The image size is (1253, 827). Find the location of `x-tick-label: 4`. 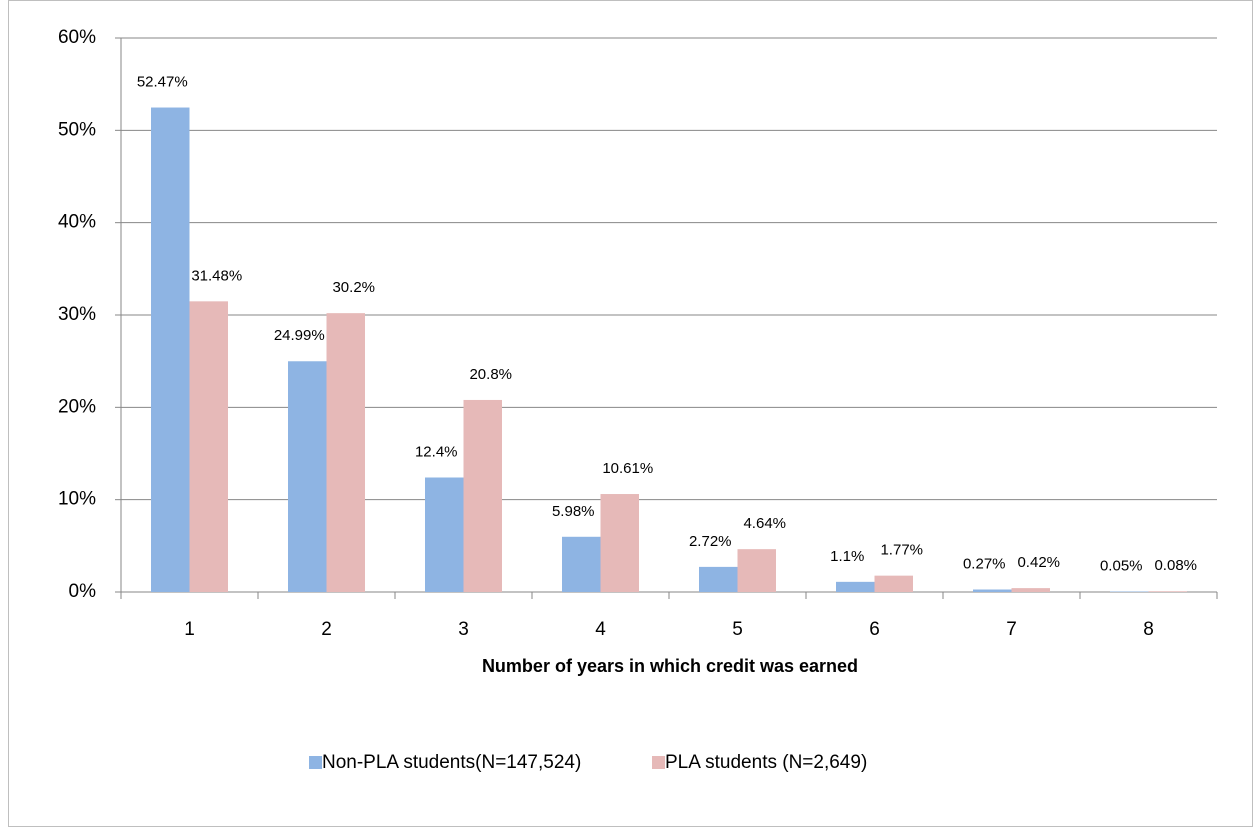

x-tick-label: 4 is located at coordinates (600, 629).